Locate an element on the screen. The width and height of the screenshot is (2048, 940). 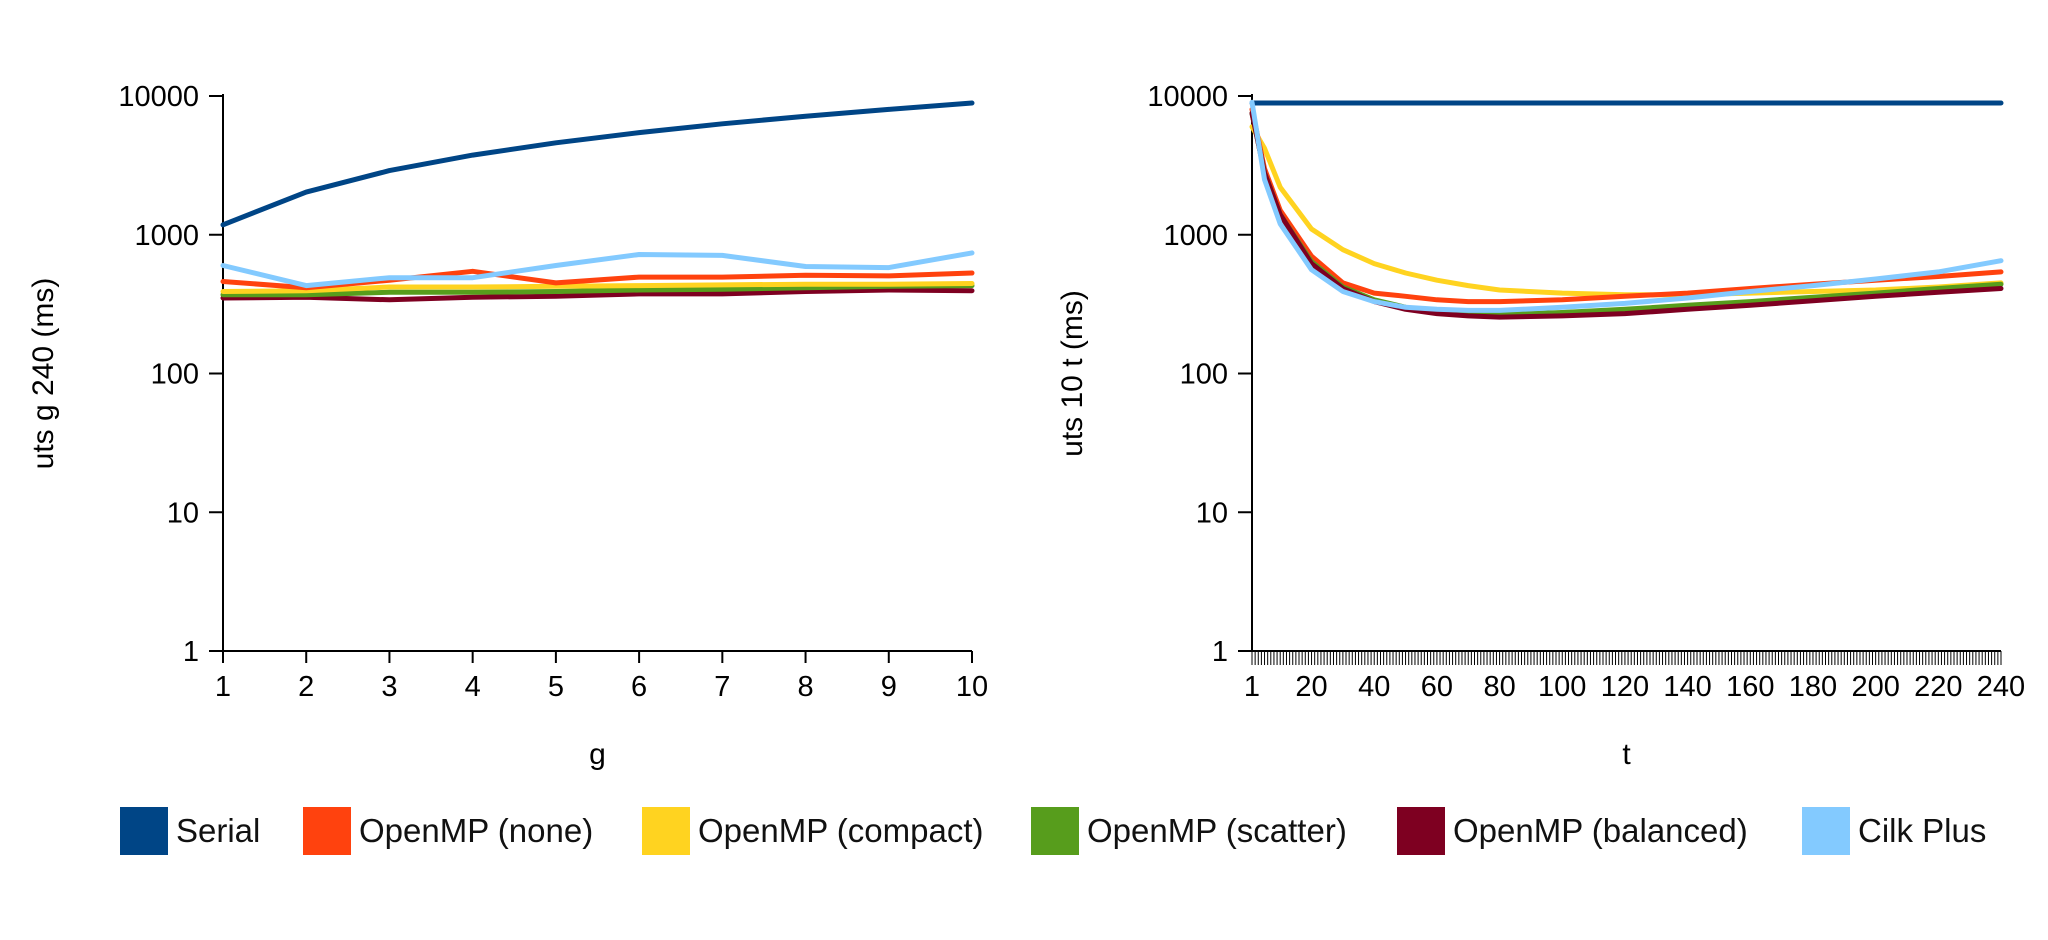
x-tick-label: 6 is located at coordinates (639, 687).